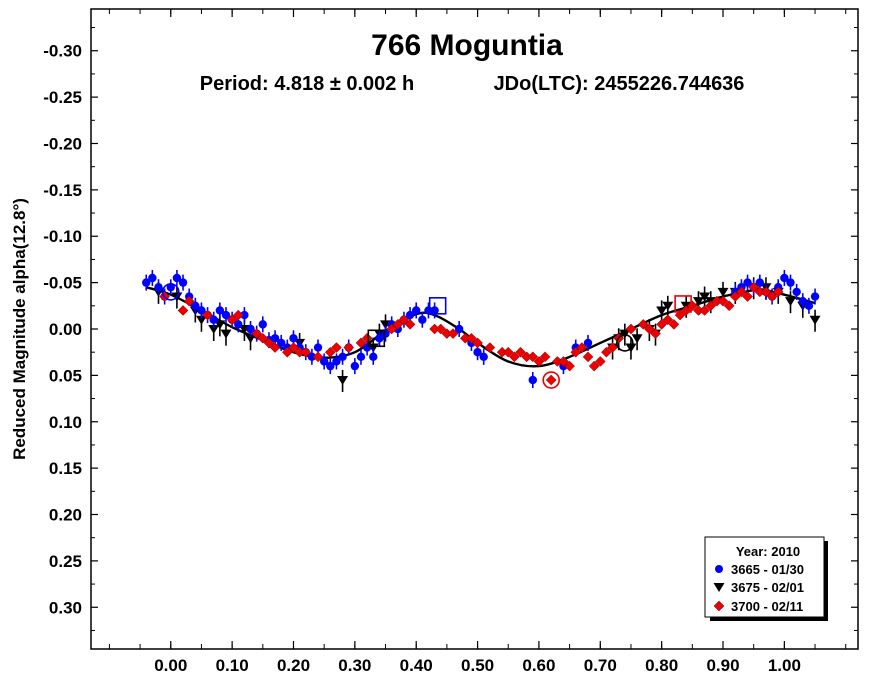 The height and width of the screenshot is (680, 871). Describe the element at coordinates (767, 587) in the screenshot. I see `legend-entry-2: 3675 - 02/01` at that location.